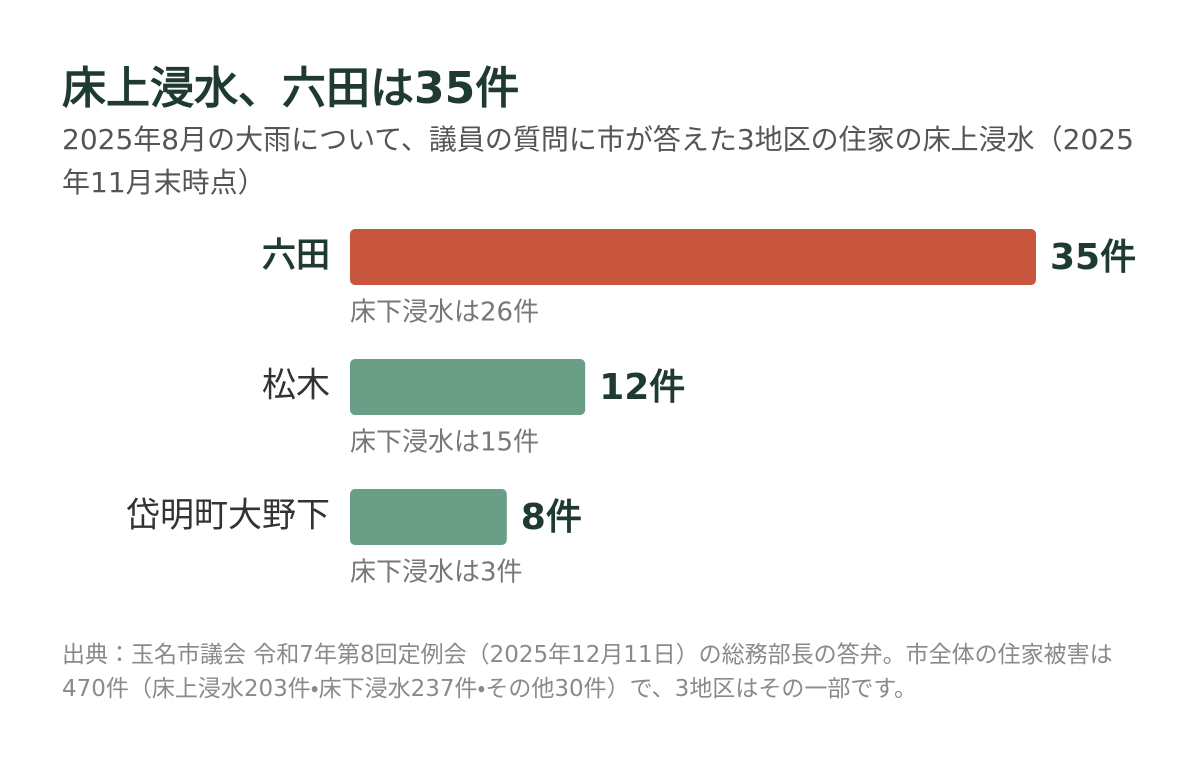 Image resolution: width=1200 pixels, height=776 pixels. What do you see at coordinates (642, 387) in the screenshot?
I see `value-label: 12件` at bounding box center [642, 387].